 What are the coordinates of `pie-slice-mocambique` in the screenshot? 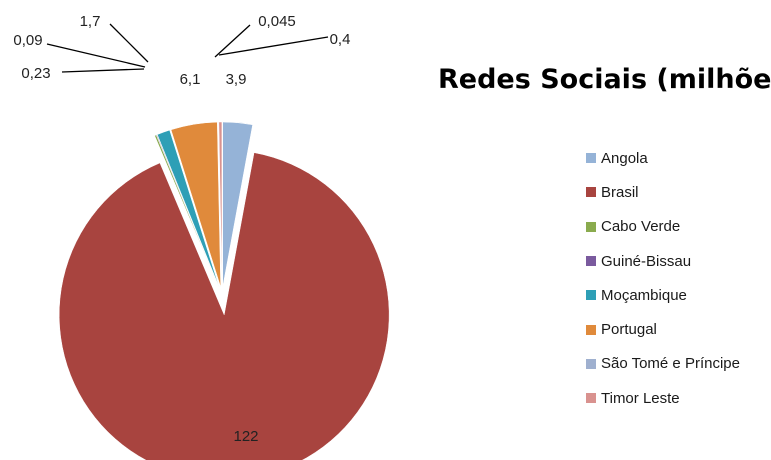 It's located at (188, 208).